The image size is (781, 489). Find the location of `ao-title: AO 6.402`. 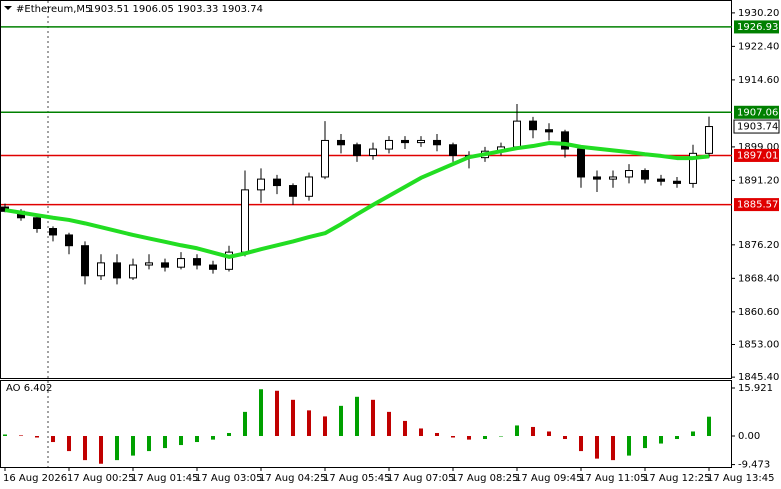

ao-title: AO 6.402 is located at coordinates (29, 388).